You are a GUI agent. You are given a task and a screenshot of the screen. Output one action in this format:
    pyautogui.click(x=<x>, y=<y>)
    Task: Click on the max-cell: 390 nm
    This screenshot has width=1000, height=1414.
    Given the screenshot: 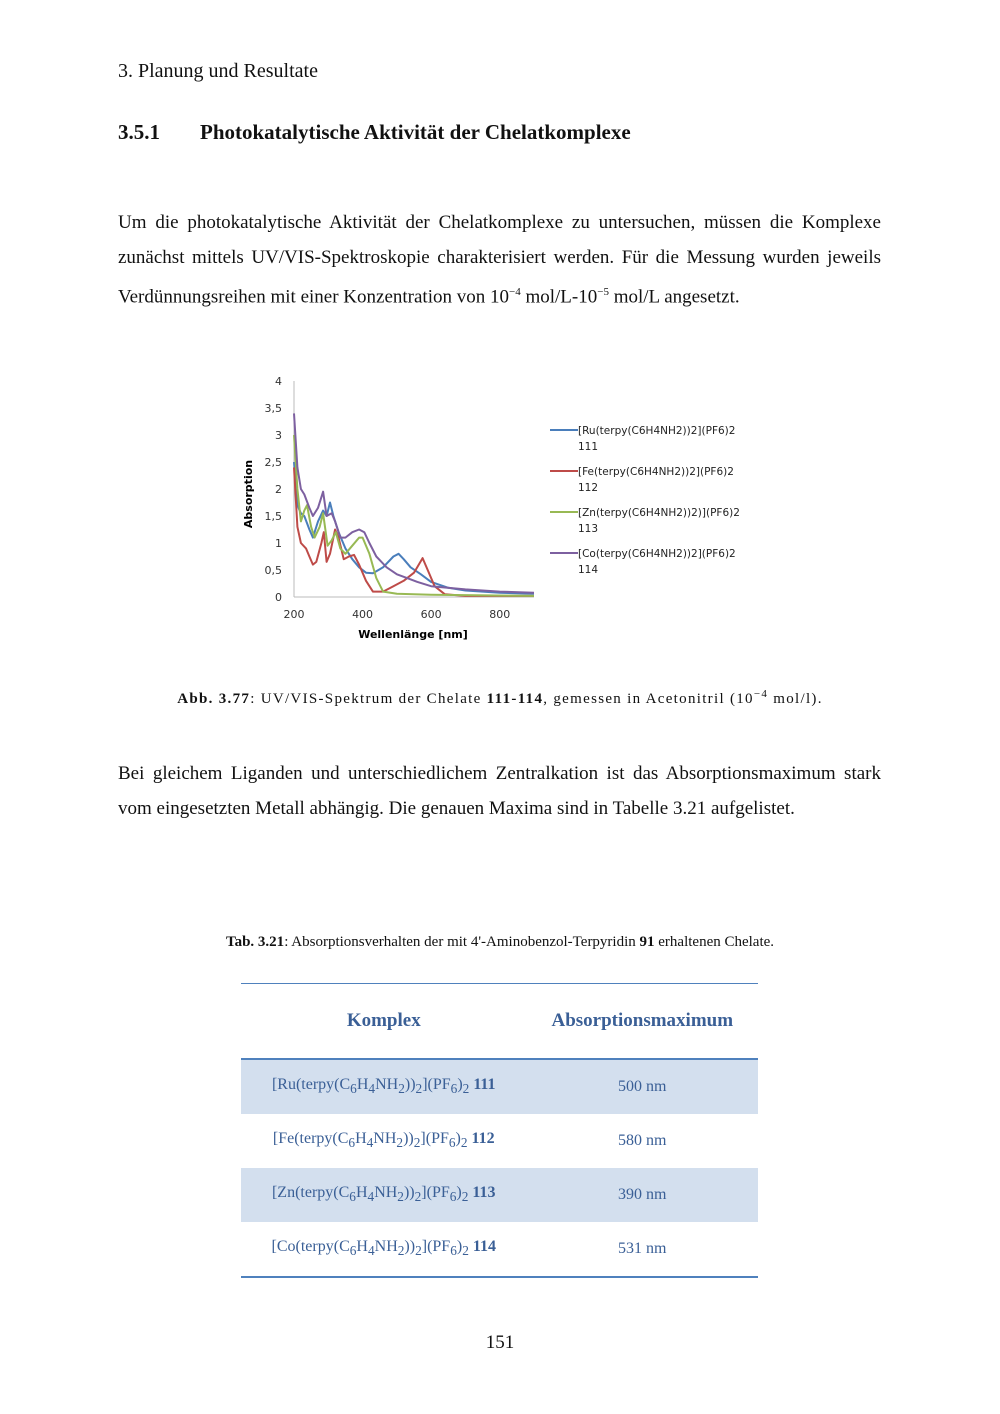 What is the action you would take?
    pyautogui.click(x=642, y=1195)
    